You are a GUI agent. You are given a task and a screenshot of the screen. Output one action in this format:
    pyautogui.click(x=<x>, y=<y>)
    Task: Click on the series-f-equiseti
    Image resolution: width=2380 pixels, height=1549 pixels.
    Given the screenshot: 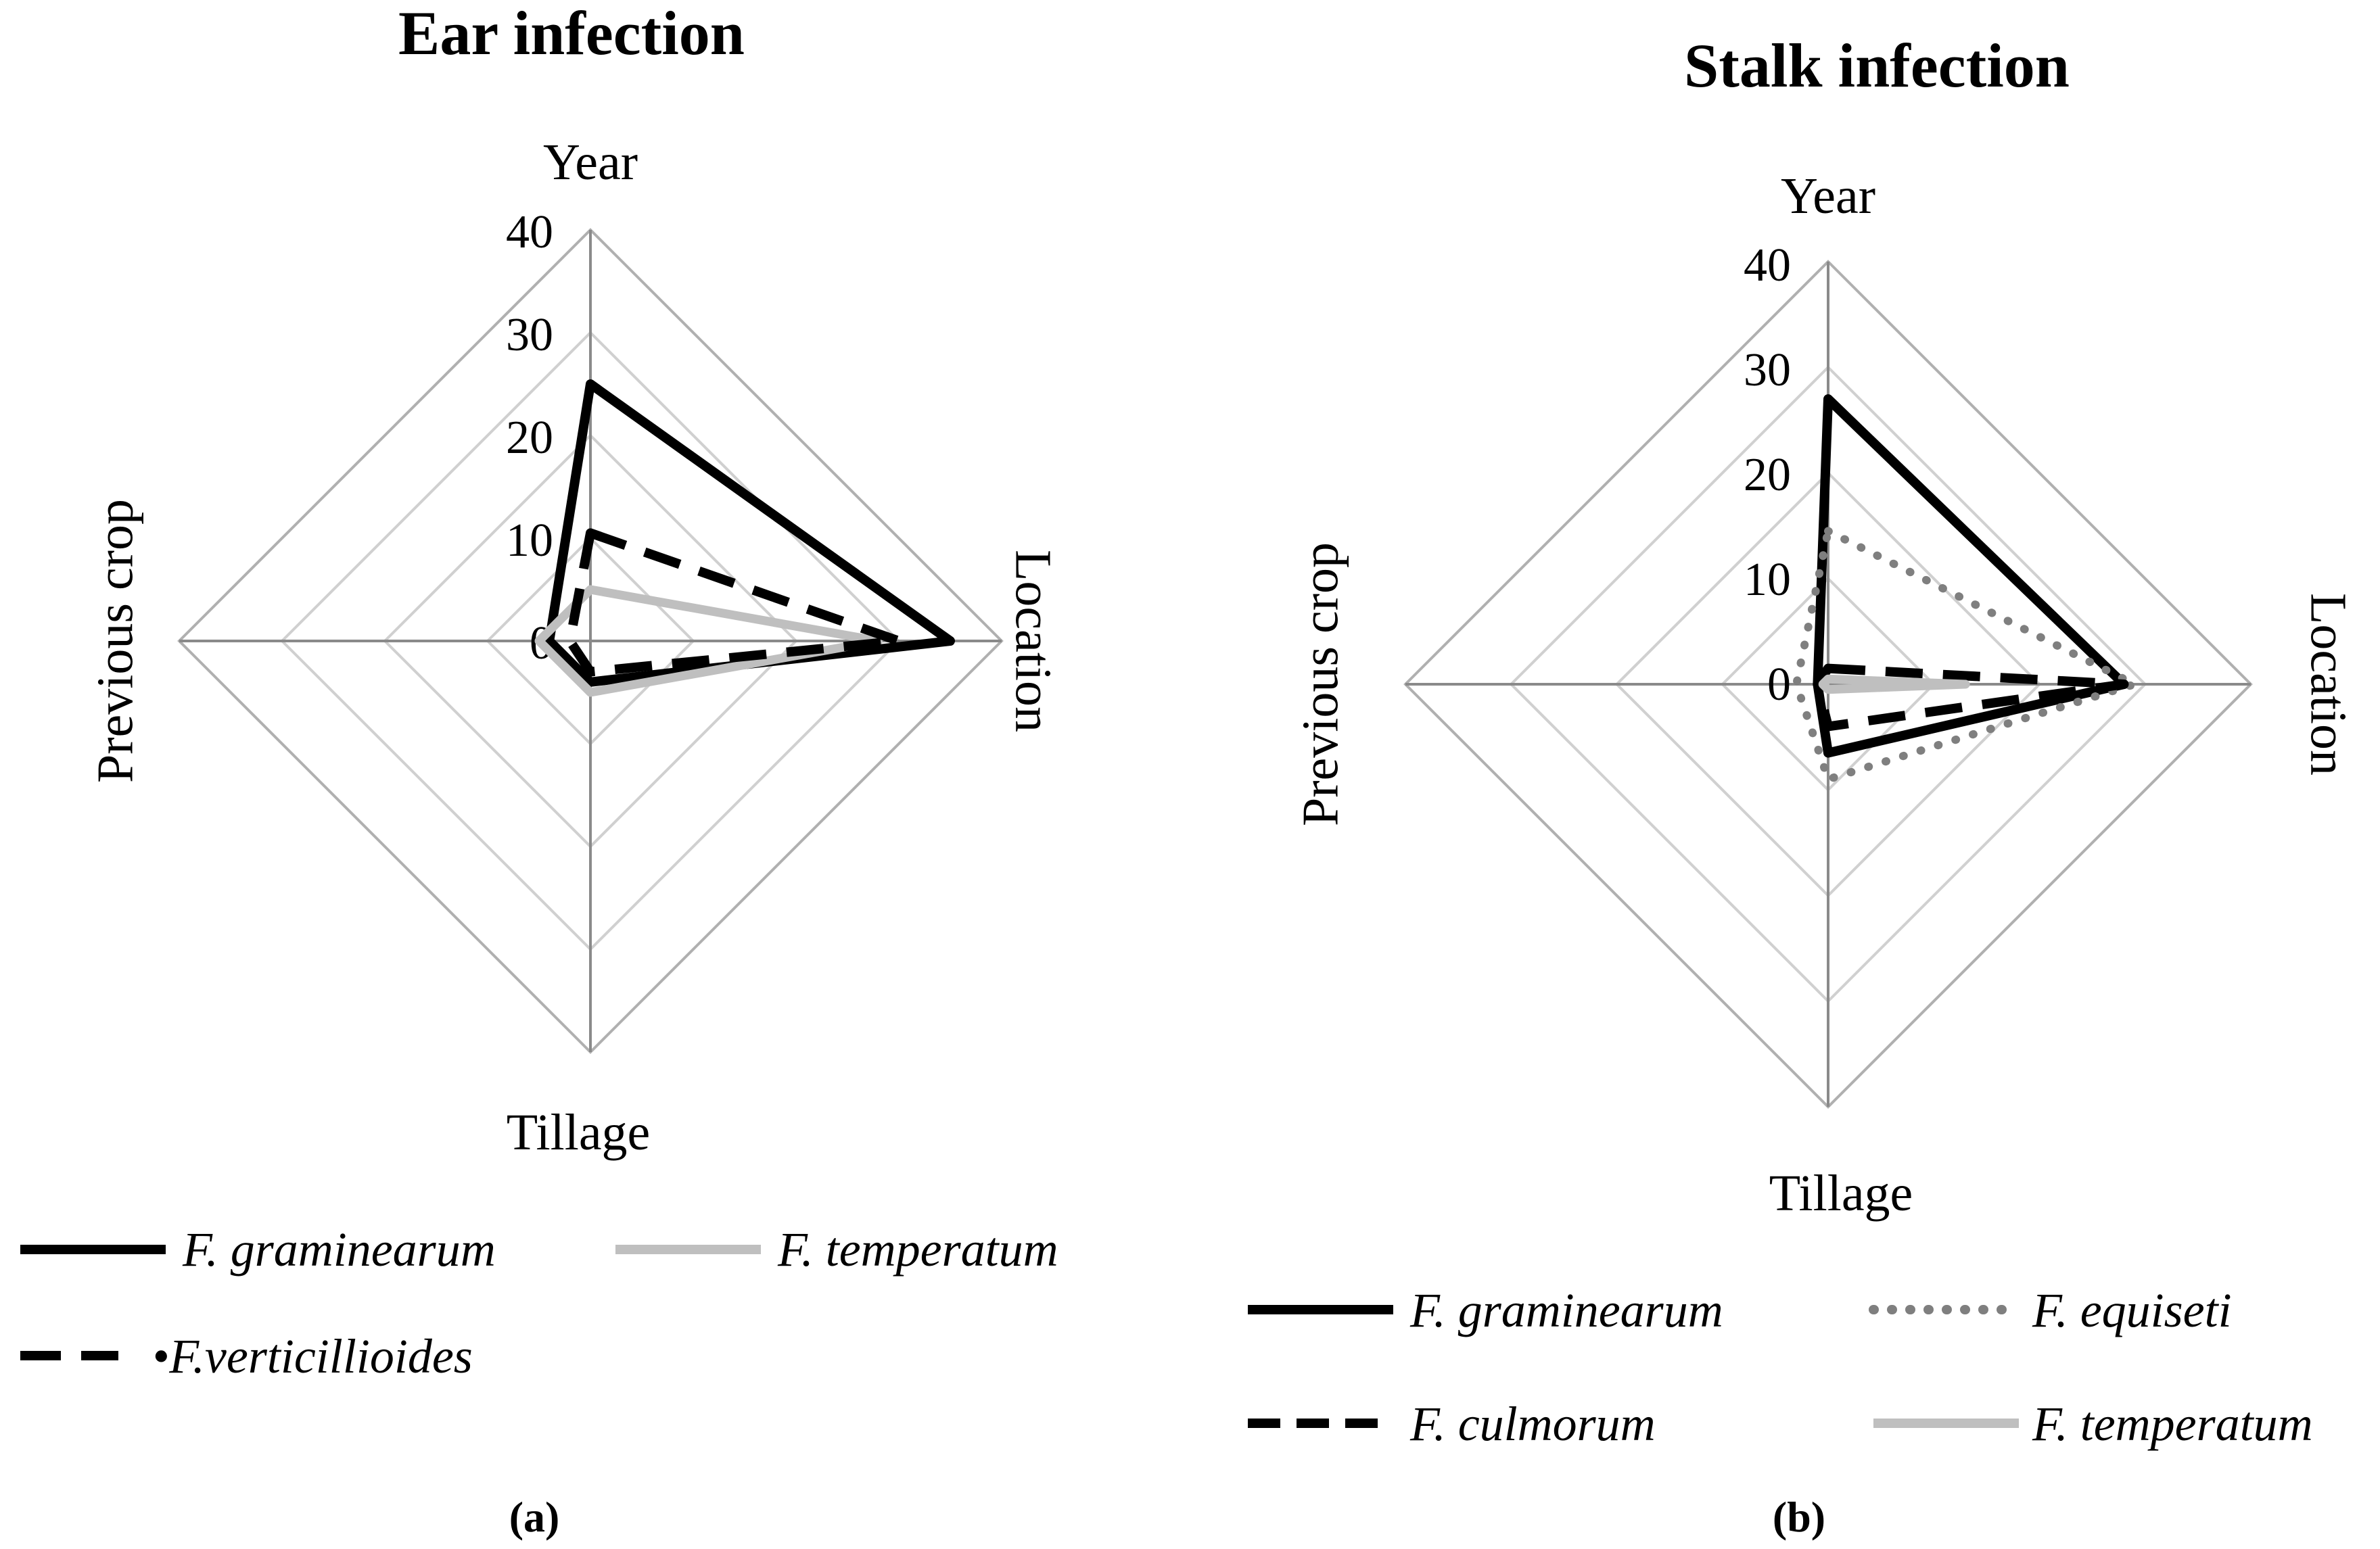 What is the action you would take?
    pyautogui.click(x=1966, y=655)
    